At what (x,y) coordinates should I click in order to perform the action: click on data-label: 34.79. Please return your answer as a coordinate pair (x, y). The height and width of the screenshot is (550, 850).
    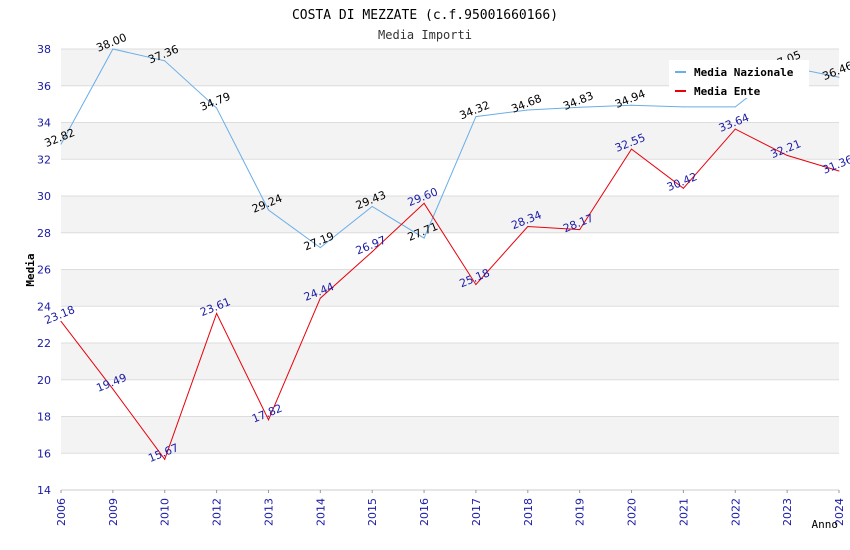
    Looking at the image, I should click on (215, 102).